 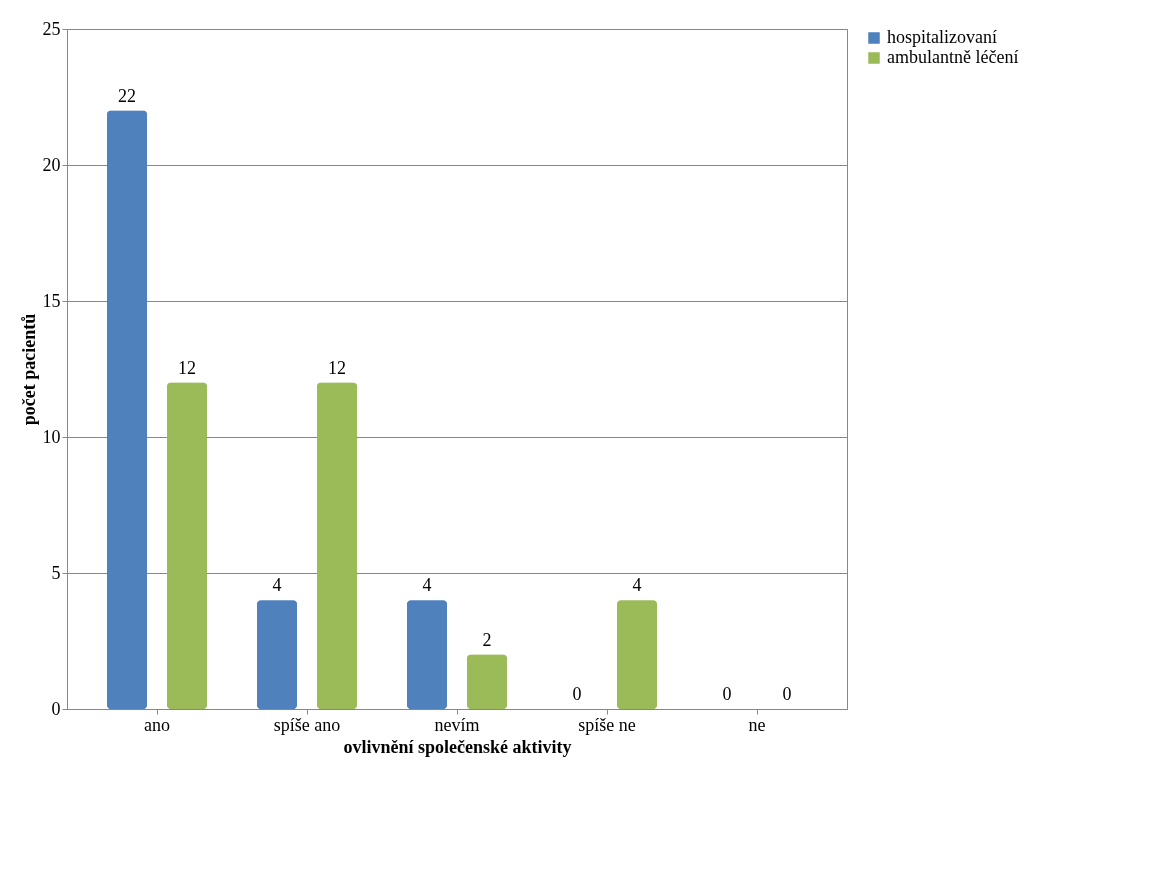 What do you see at coordinates (51, 436) in the screenshot?
I see `y-tick-label: 10` at bounding box center [51, 436].